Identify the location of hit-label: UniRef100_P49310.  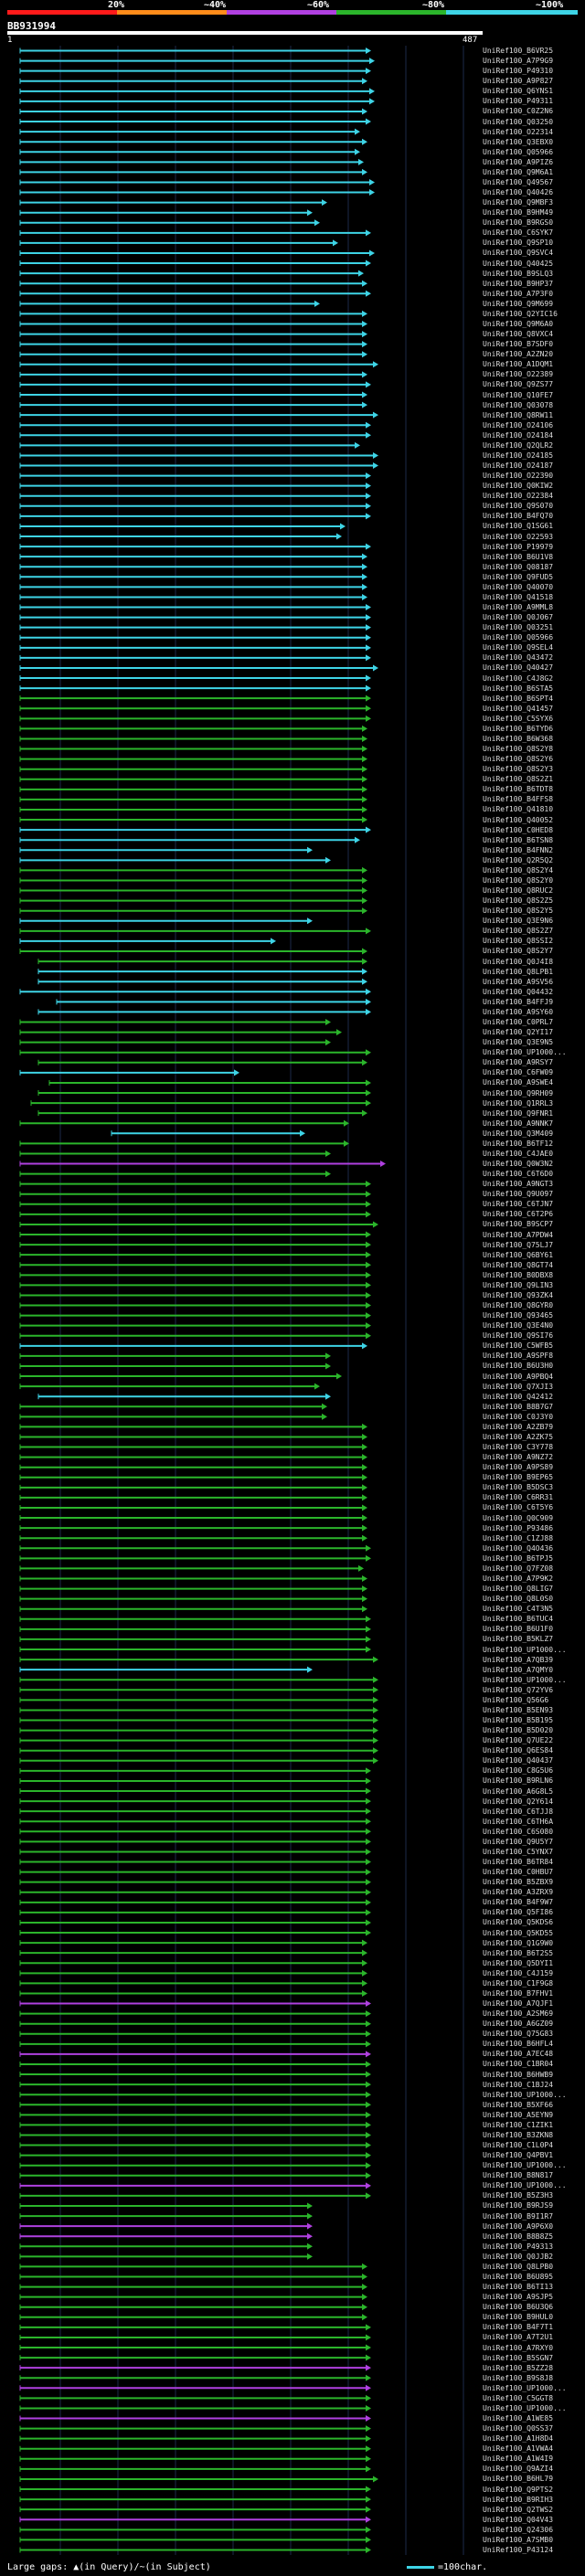
(518, 71).